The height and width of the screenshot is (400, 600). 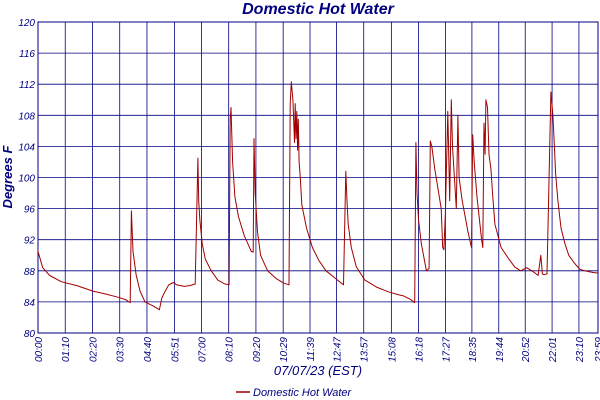 What do you see at coordinates (30, 241) in the screenshot?
I see `y-tick-label: 92` at bounding box center [30, 241].